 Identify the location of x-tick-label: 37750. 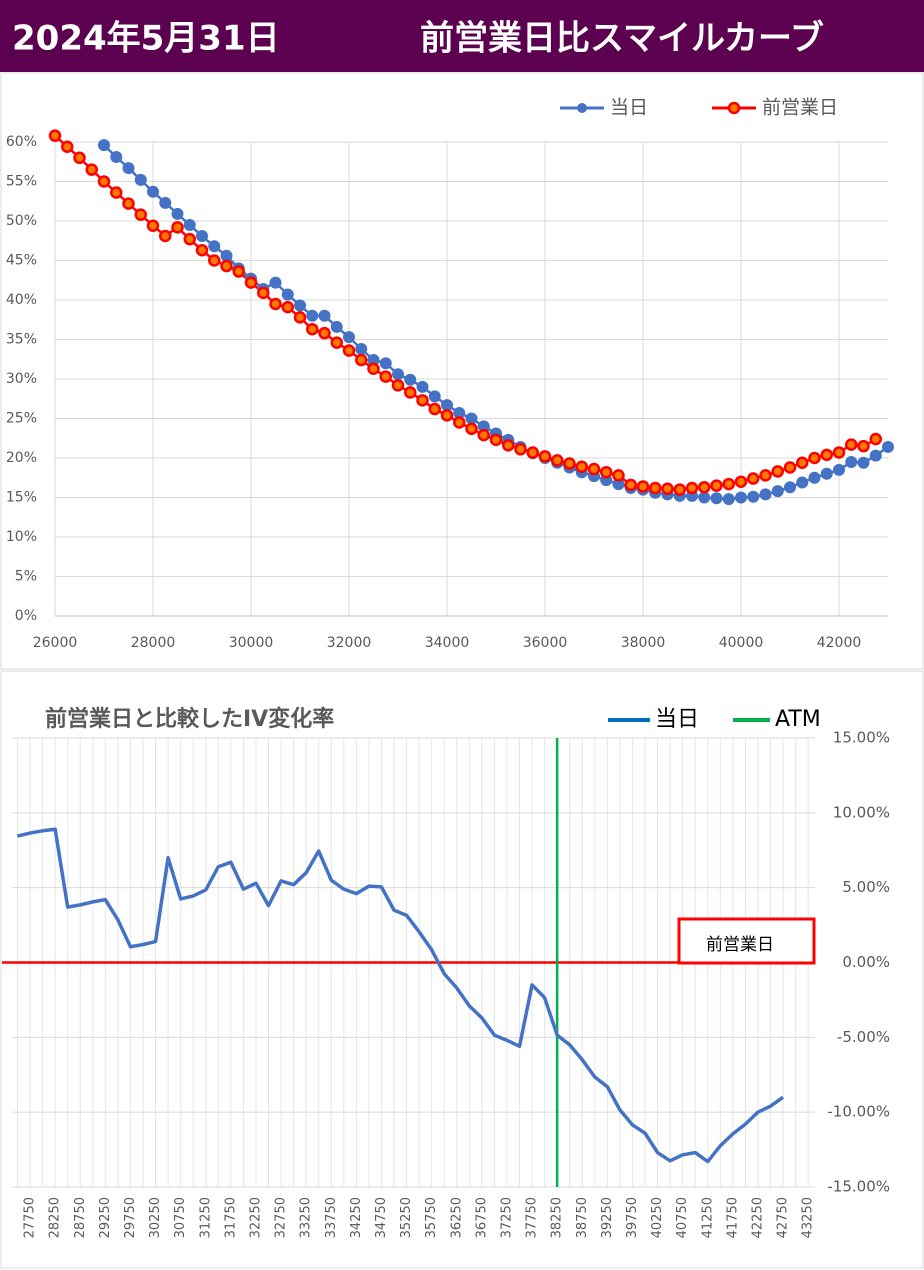
(532, 1217).